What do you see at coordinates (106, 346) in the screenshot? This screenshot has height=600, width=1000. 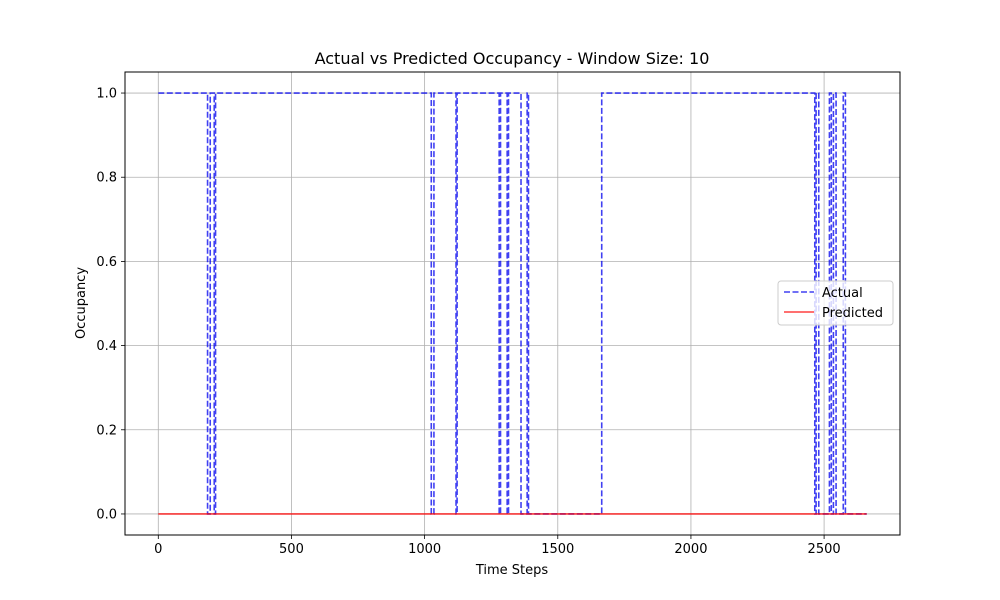 I see `y-tick-label: 0.4` at bounding box center [106, 346].